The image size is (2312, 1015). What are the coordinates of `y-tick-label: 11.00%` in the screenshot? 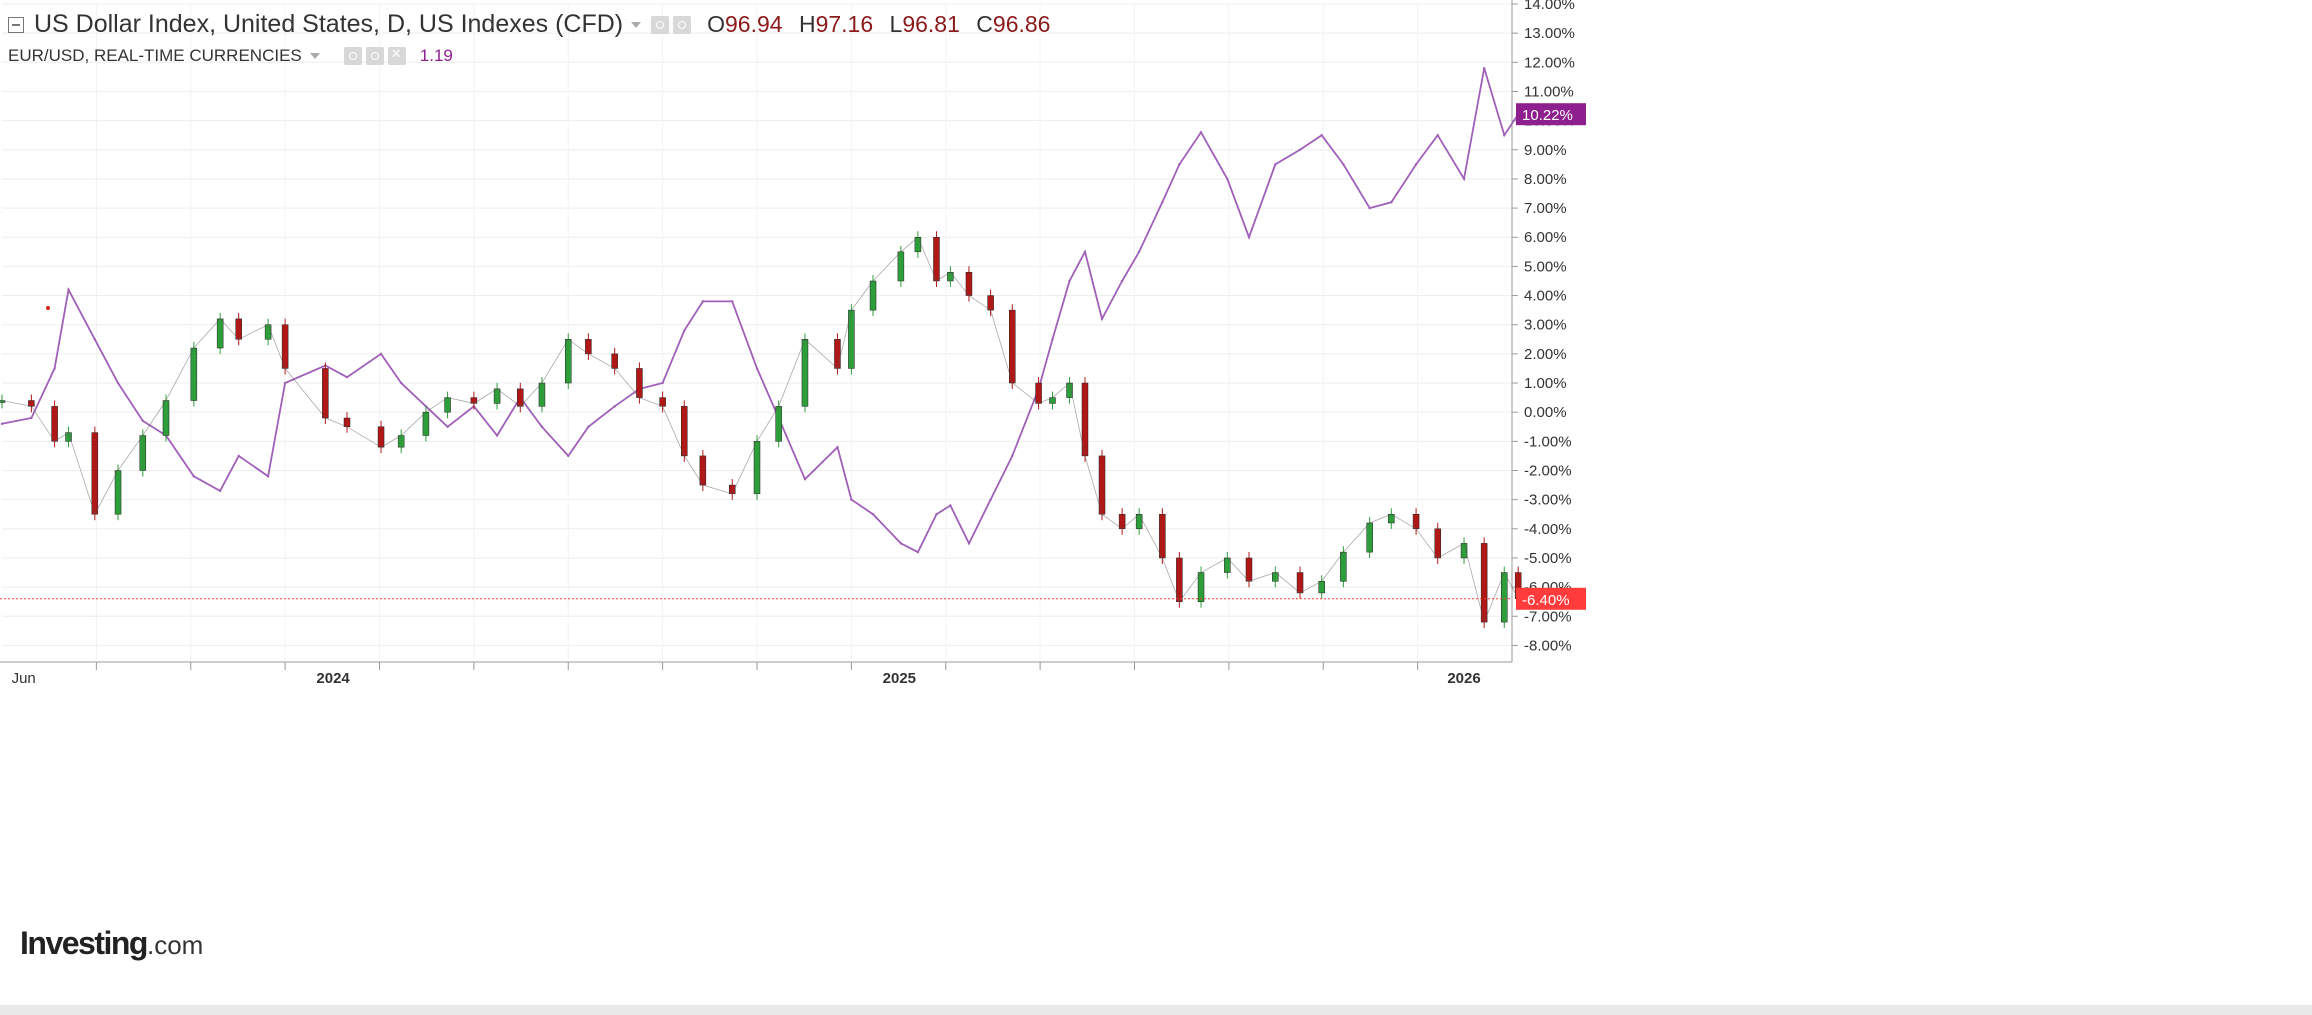 It's located at (1549, 91).